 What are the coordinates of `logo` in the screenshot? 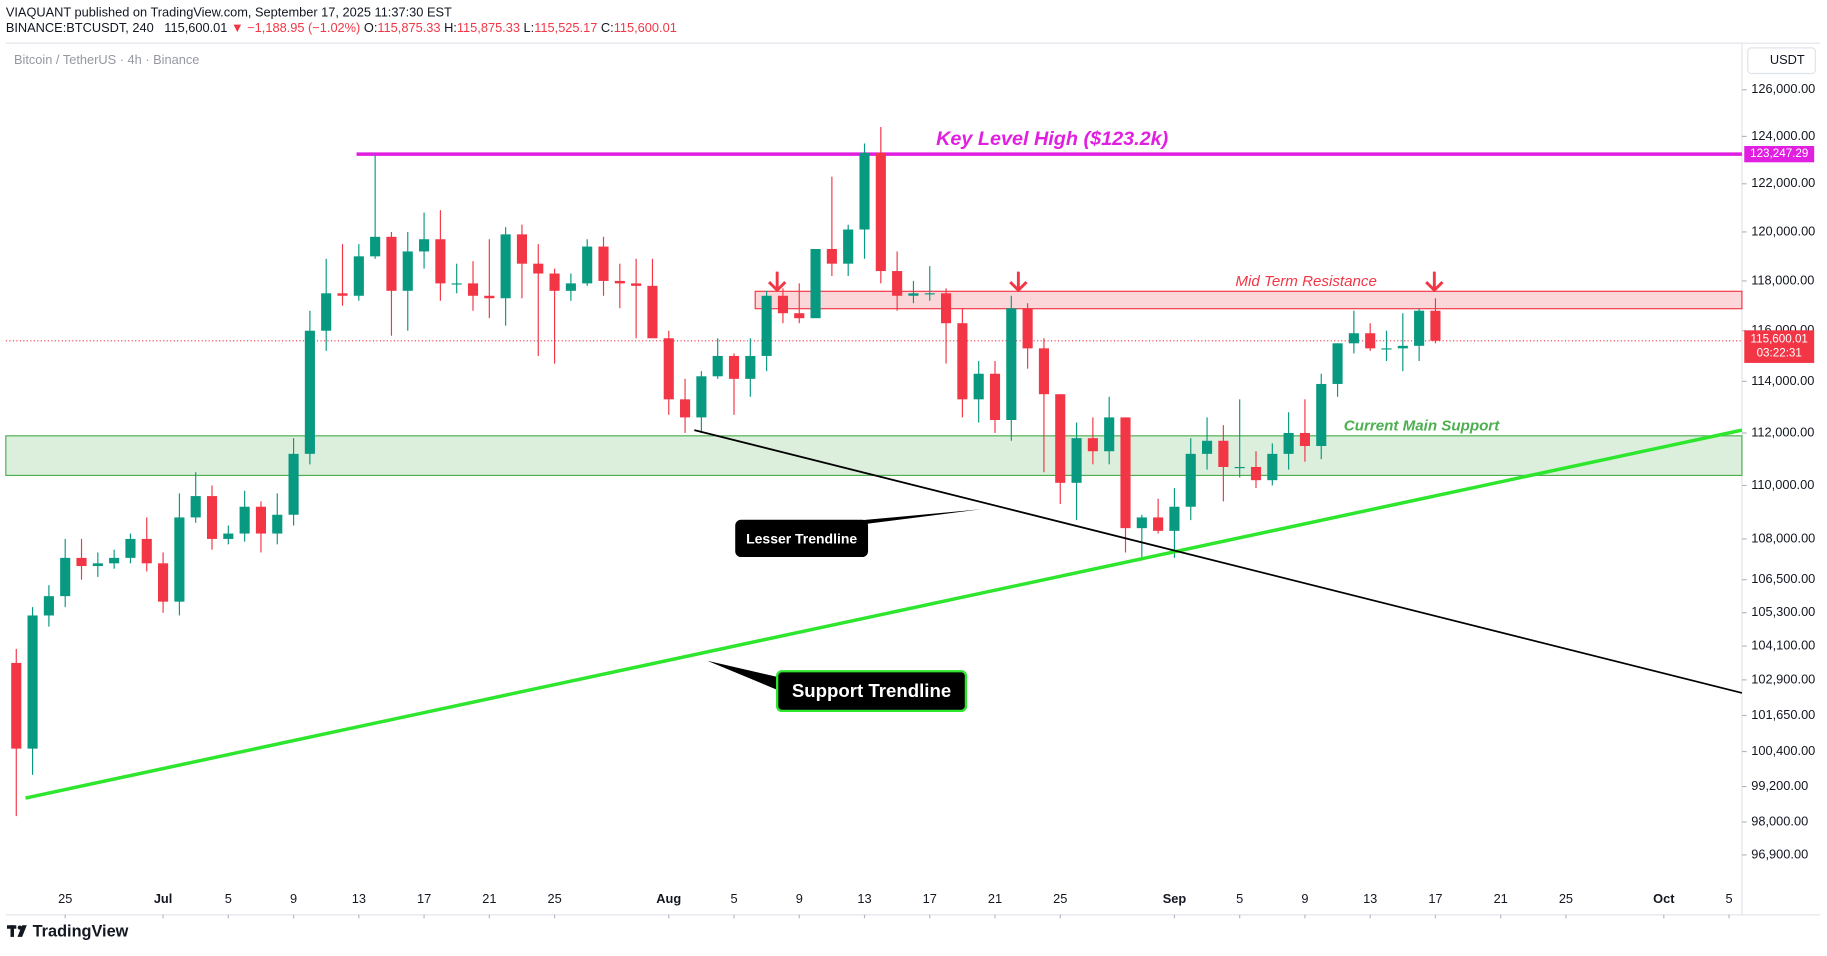 It's located at (16, 931).